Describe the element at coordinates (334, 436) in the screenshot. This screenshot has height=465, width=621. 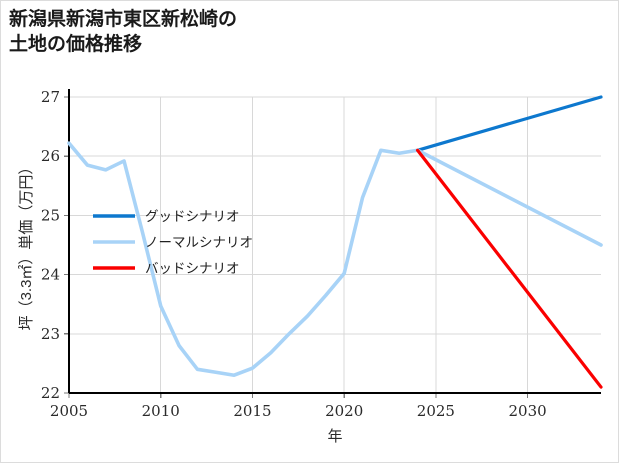
I see `x-axis-title: 年` at that location.